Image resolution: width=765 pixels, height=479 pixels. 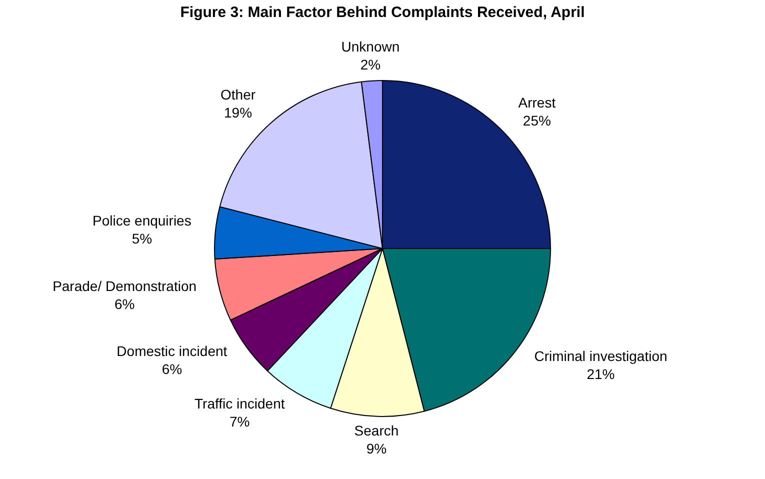 I want to click on data-label: 19%, so click(x=238, y=112).